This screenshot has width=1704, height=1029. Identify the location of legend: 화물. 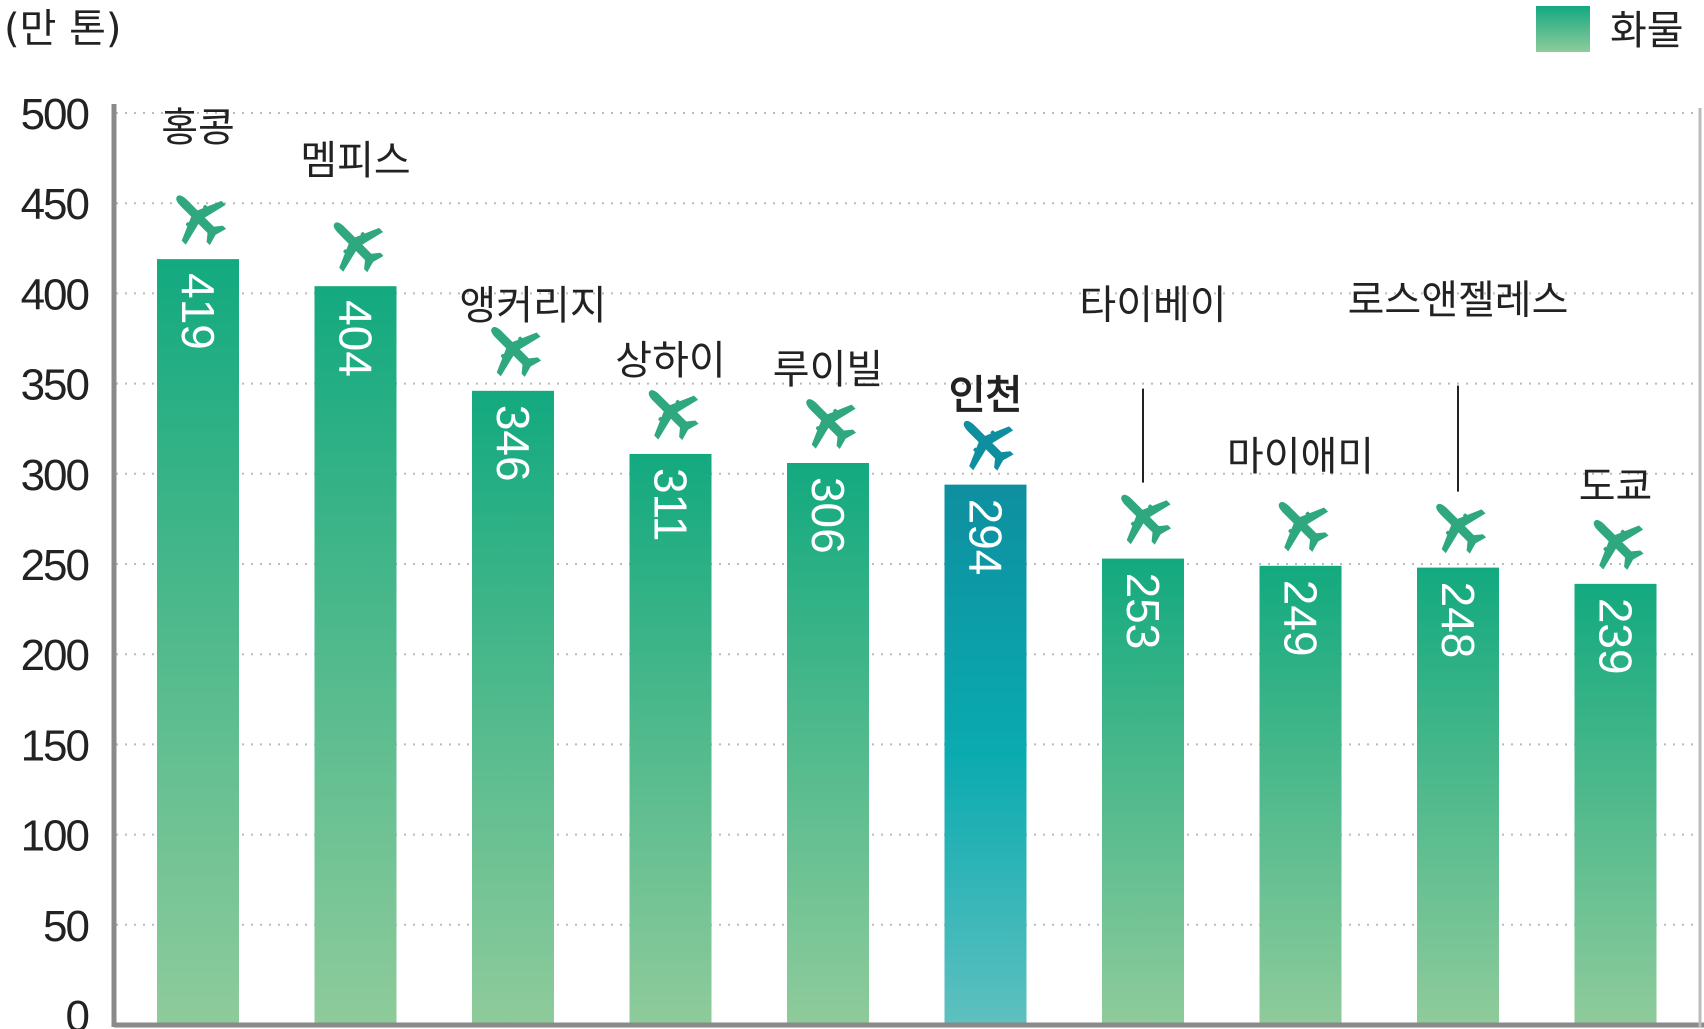
(1610, 30).